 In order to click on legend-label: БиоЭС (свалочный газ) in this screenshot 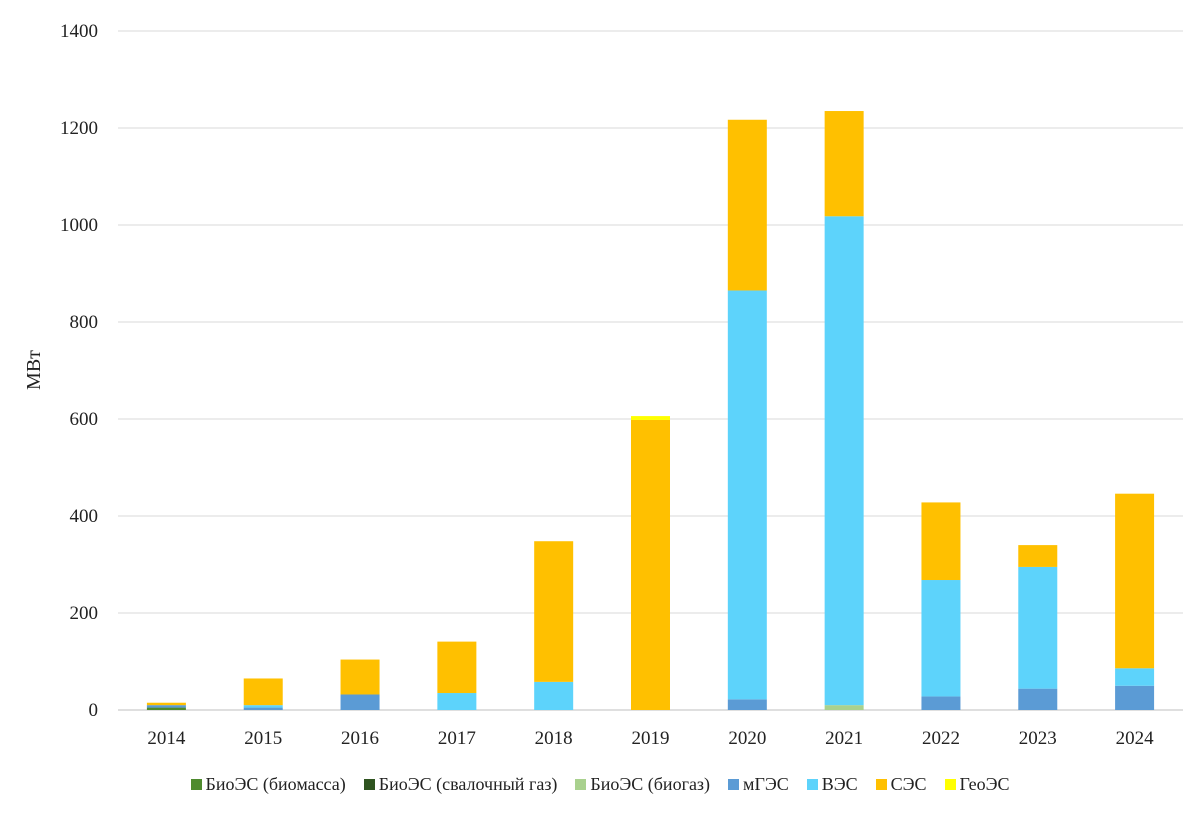, I will do `click(468, 784)`.